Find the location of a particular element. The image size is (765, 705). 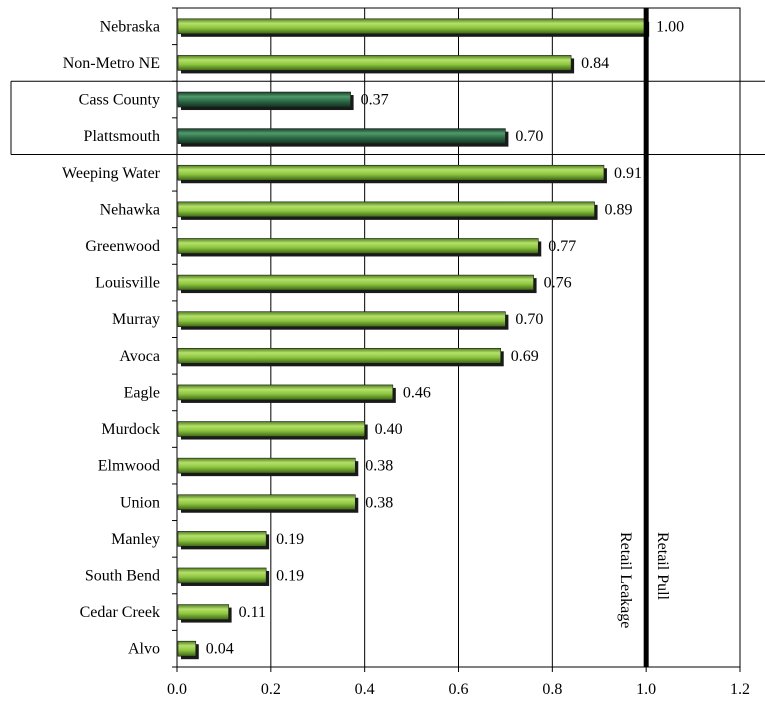

value-label: 0.76 is located at coordinates (558, 283).